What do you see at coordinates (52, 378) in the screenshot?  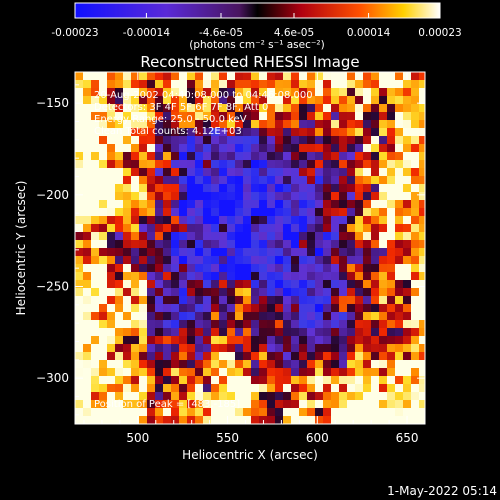 I see `y-tick-label: −300` at bounding box center [52, 378].